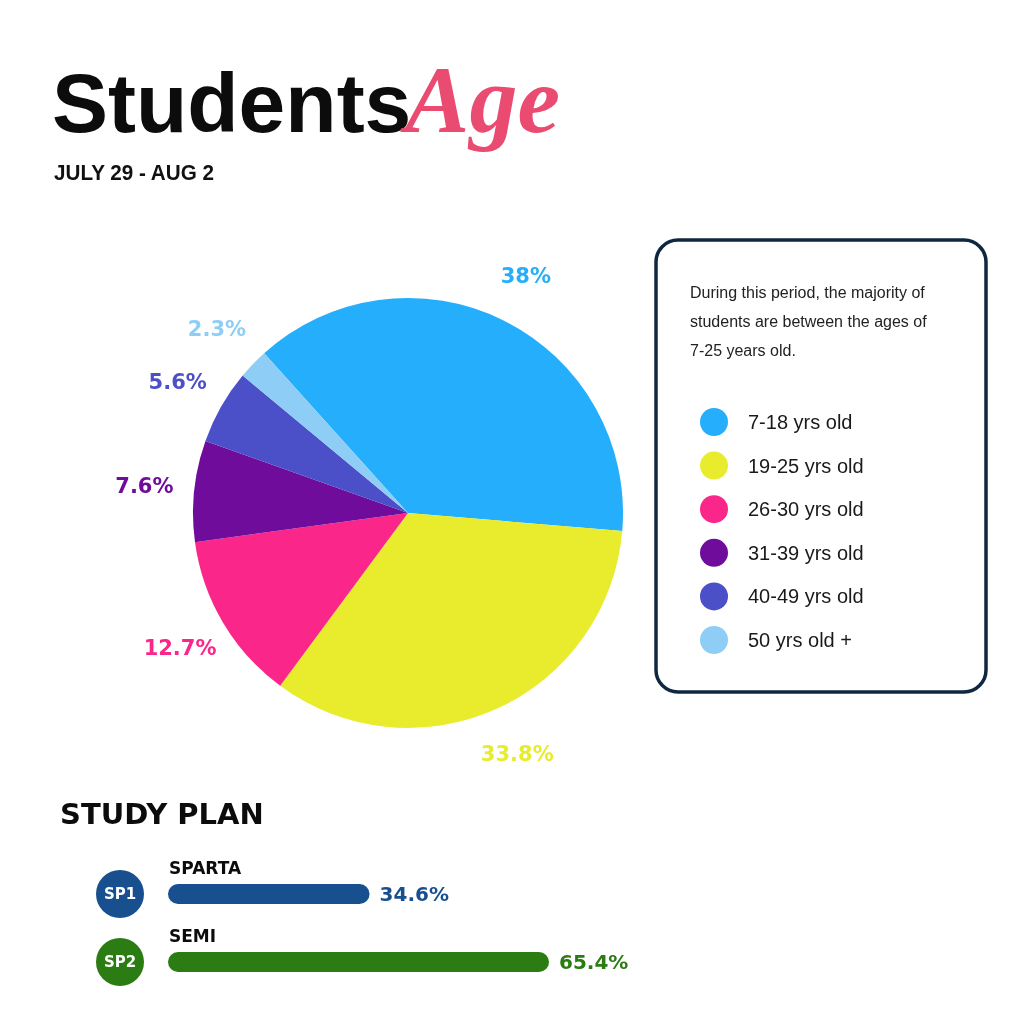 The height and width of the screenshot is (1024, 1024). Describe the element at coordinates (806, 596) in the screenshot. I see `legend-label: 40-49 yrs old` at that location.